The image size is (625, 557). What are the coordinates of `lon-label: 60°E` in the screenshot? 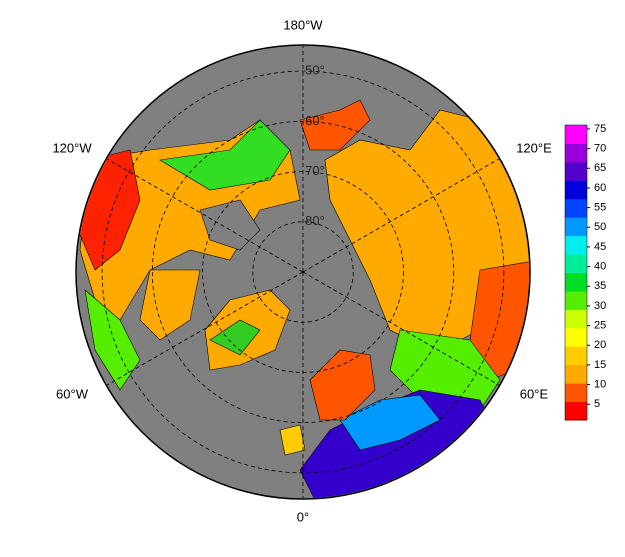 It's located at (534, 393).